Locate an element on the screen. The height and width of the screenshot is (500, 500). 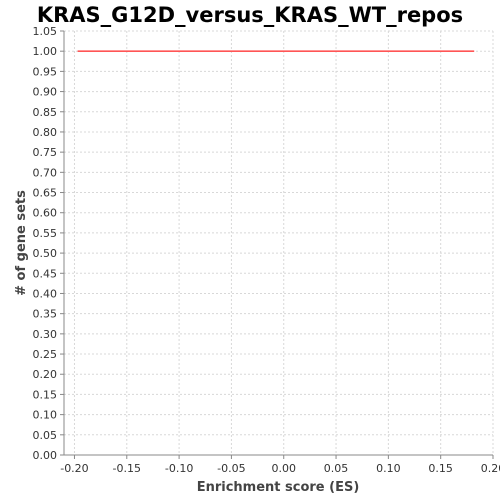
y-tick-label: 0.90 is located at coordinates (45, 92).